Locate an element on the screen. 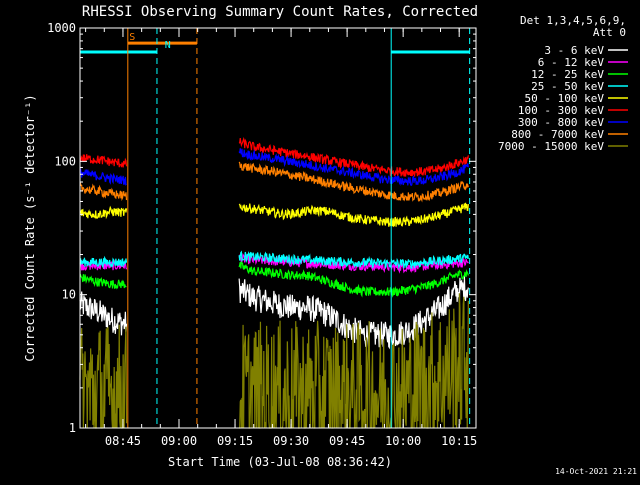 Image resolution: width=640 pixels, height=485 pixels. legend-label: 6 - 12 keV is located at coordinates (571, 62).